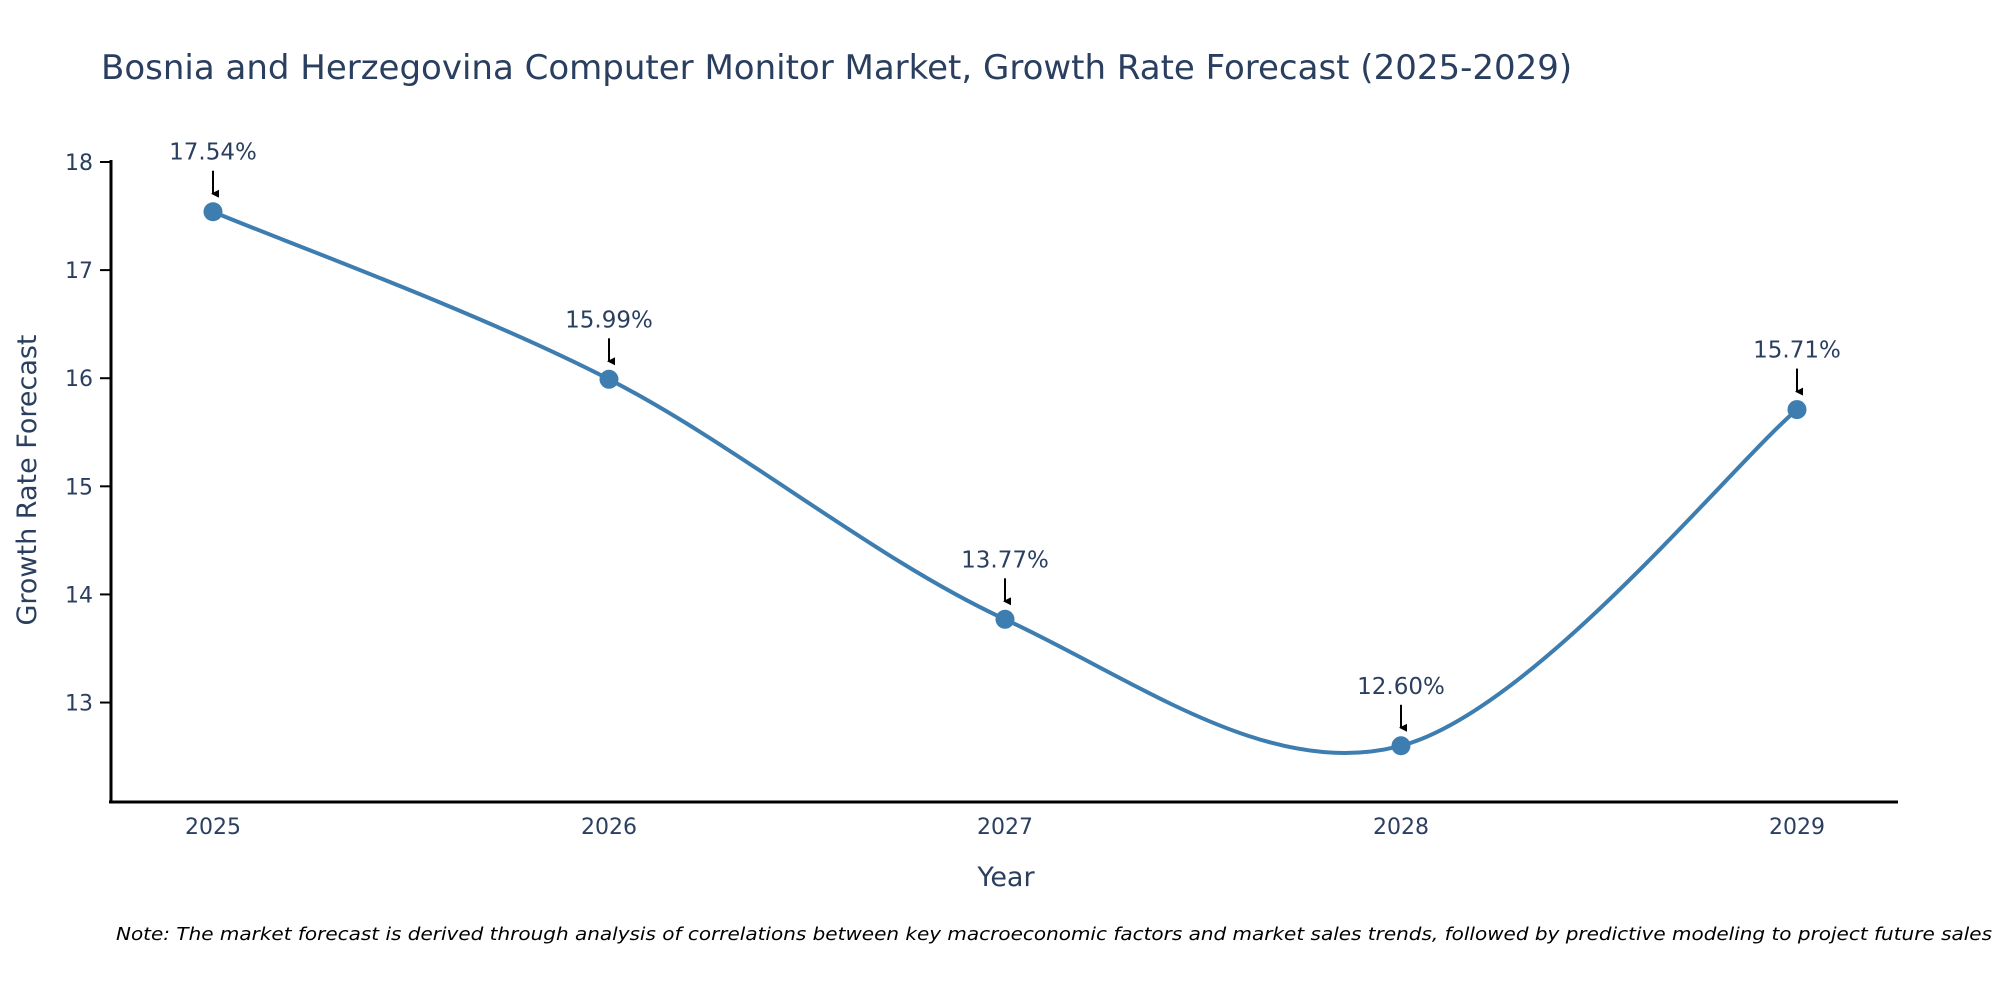 The height and width of the screenshot is (1000, 2000). Describe the element at coordinates (79, 379) in the screenshot. I see `y-tick-label: 16` at that location.